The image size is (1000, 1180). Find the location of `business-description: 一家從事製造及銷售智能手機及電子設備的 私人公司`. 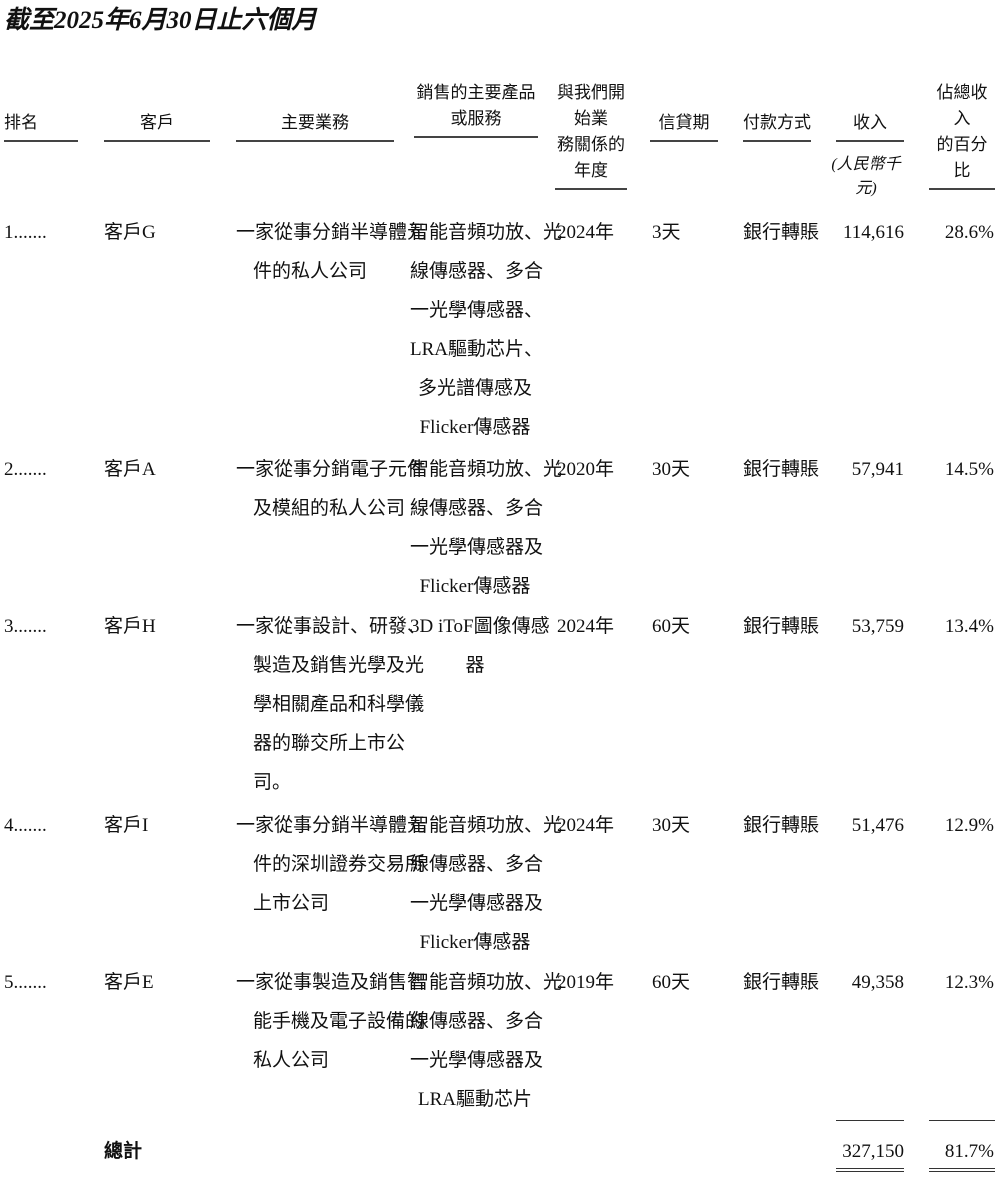

business-description: 一家從事製造及銷售智能手機及電子設備的 私人公司 is located at coordinates (331, 1021).